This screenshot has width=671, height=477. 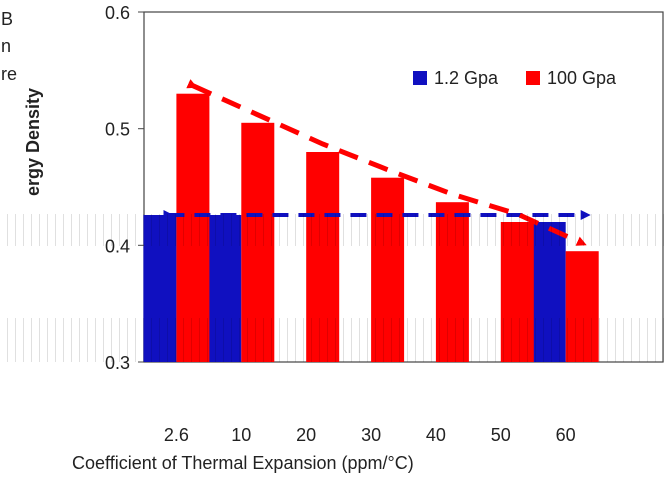 I want to click on fragment-text-group: B n re, so click(x=9, y=46).